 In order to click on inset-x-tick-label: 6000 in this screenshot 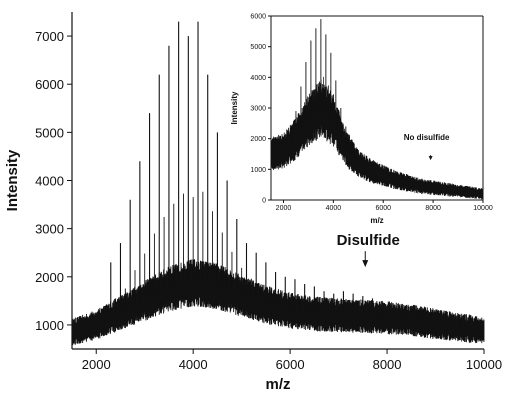, I will do `click(383, 208)`.